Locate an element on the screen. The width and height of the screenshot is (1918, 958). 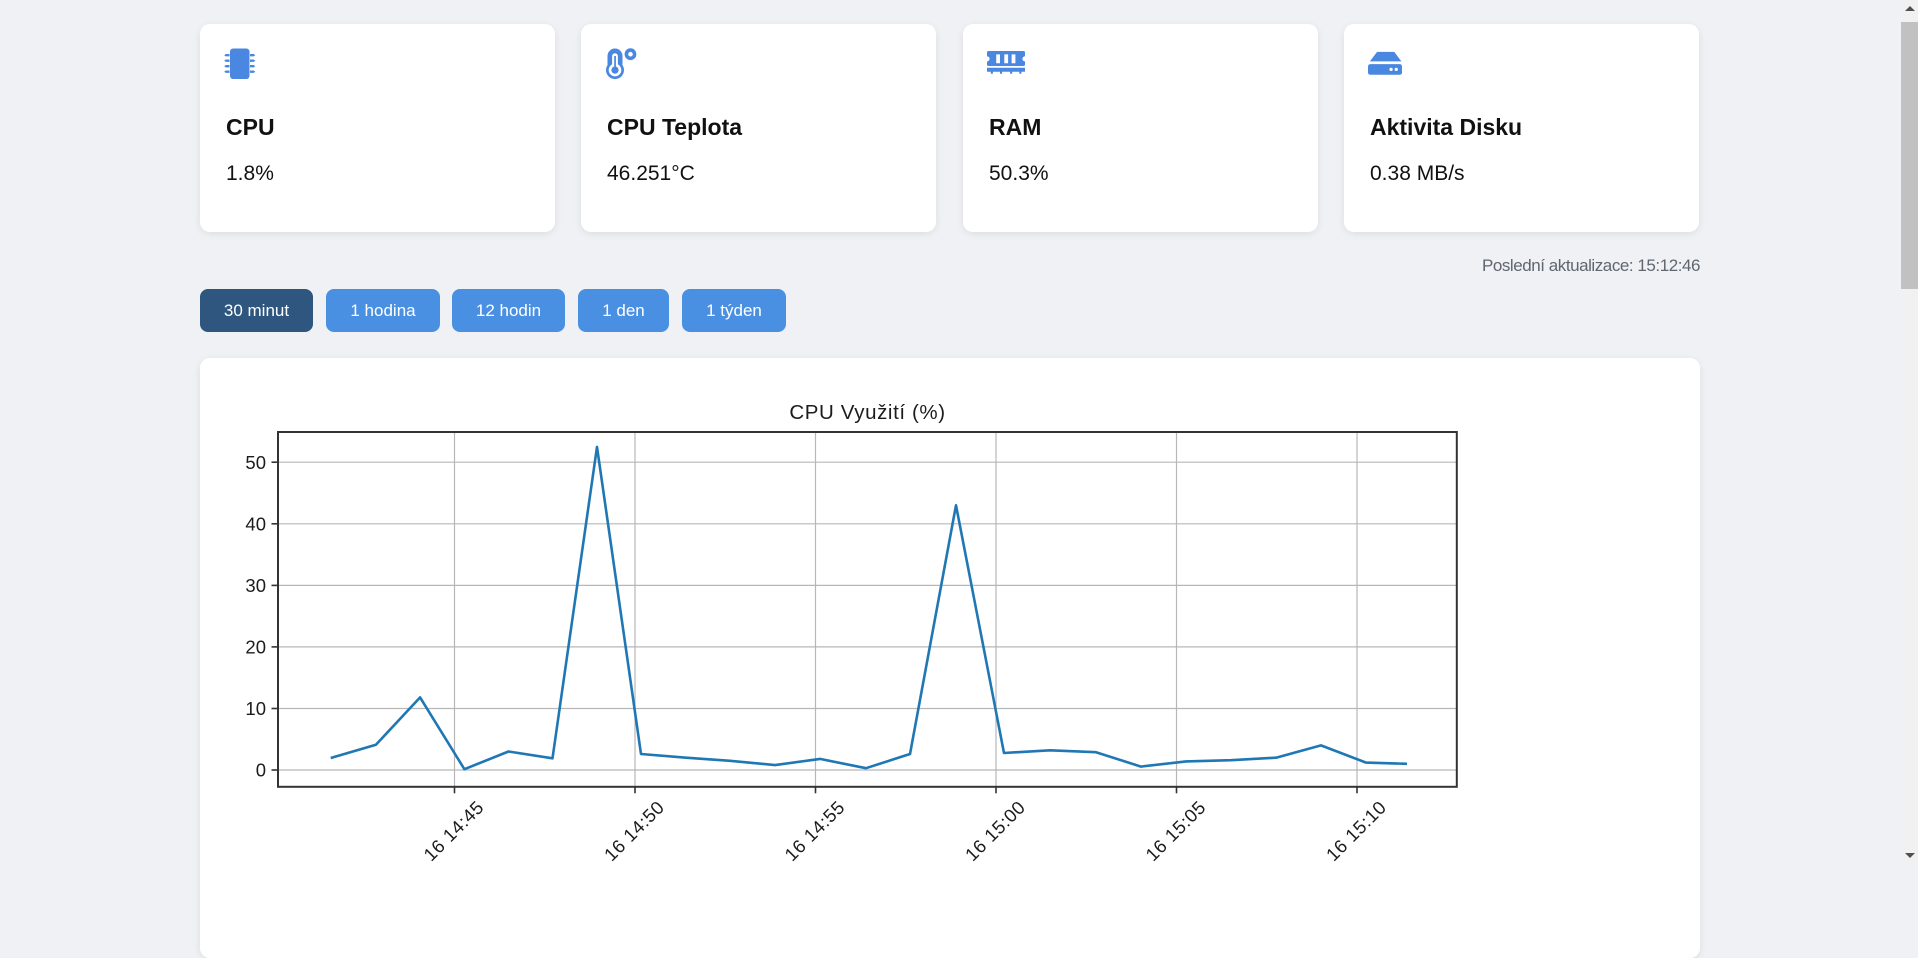
svg-text: 0 is located at coordinates (261, 770).